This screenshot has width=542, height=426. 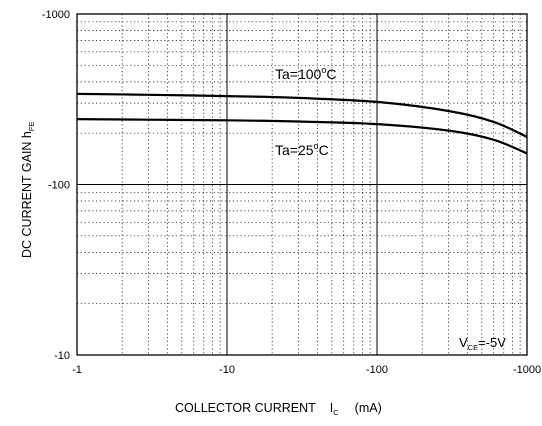 What do you see at coordinates (62, 356) in the screenshot?
I see `y-tick-label: -10` at bounding box center [62, 356].